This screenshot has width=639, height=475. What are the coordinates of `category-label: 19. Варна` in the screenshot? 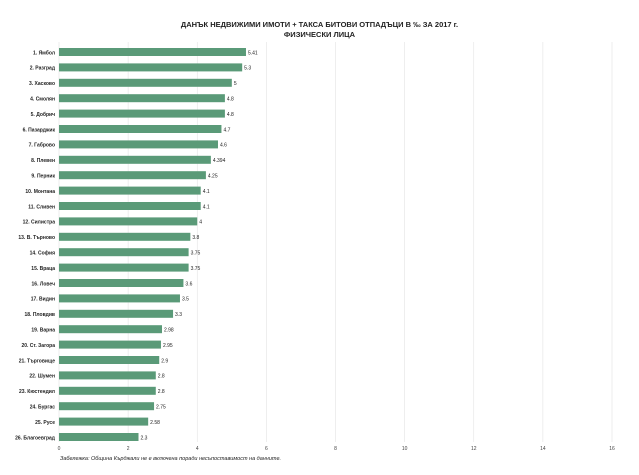 It's located at (43, 331).